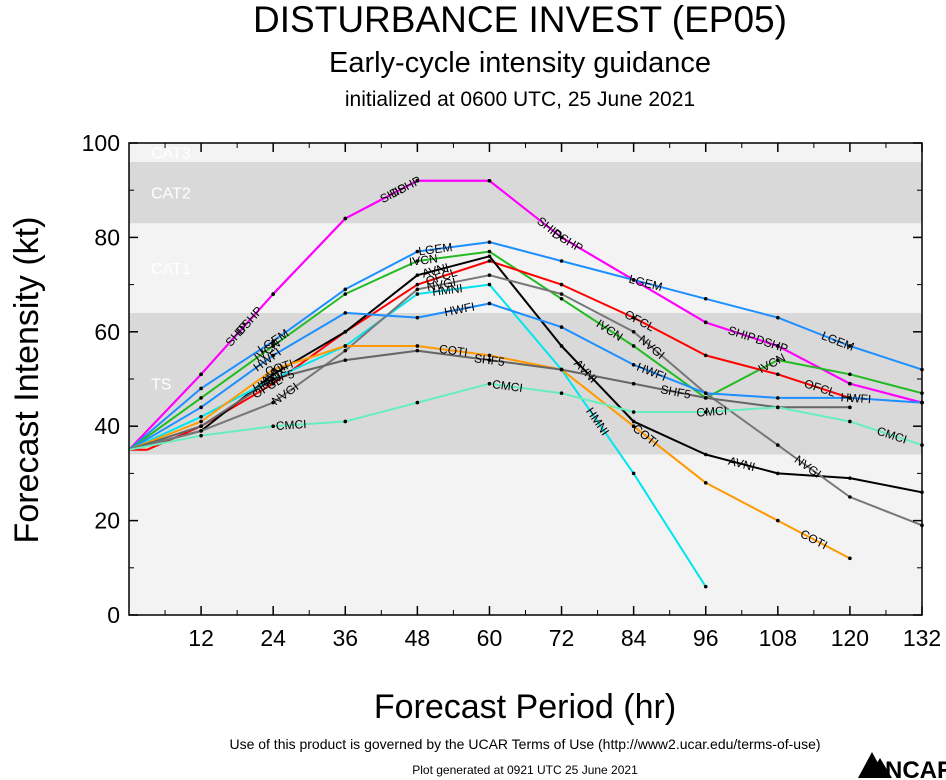  I want to click on category-band-labels: TS CAT1 CAT2 CAT3, so click(171, 269).